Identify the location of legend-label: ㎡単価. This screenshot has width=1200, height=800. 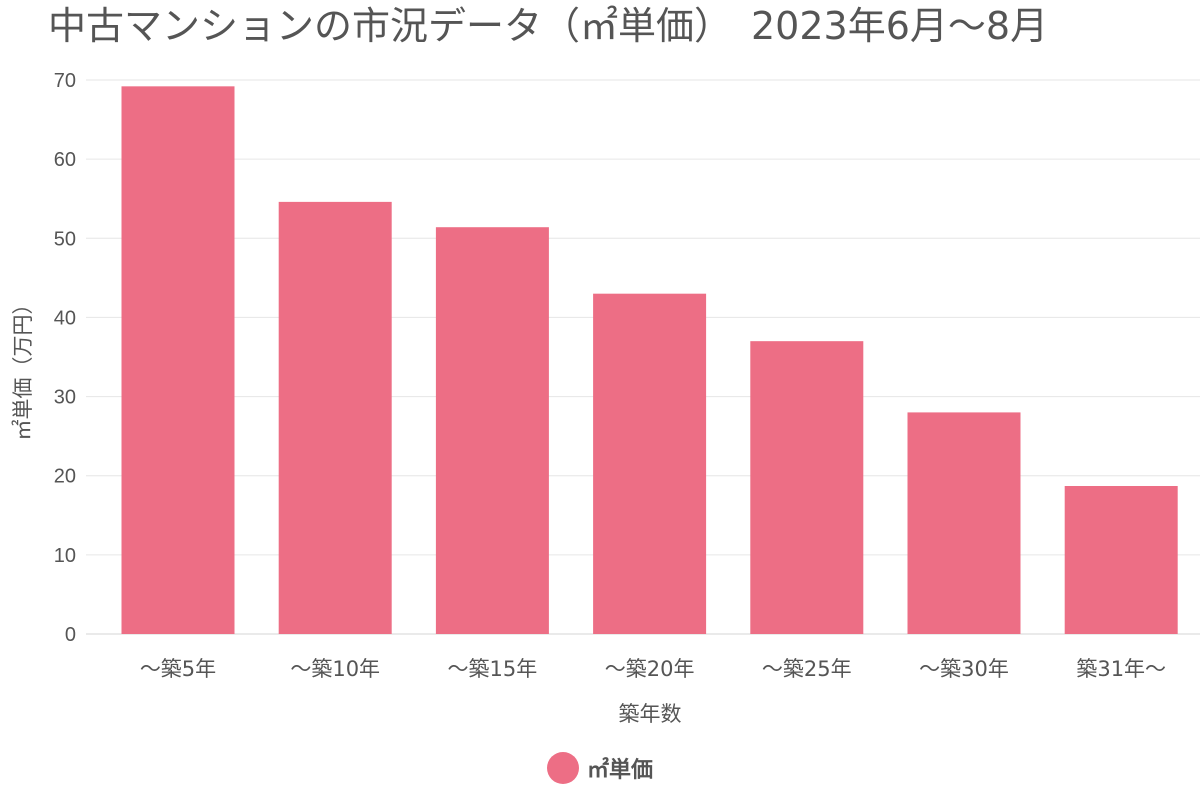
(619, 770).